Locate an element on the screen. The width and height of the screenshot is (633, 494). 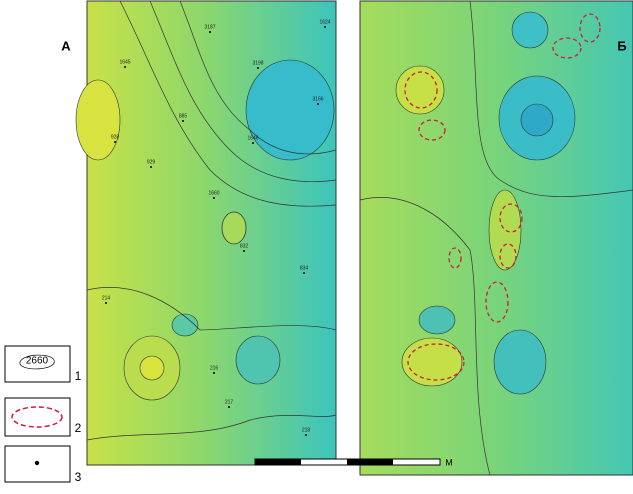
well-label: 214 is located at coordinates (106, 298).